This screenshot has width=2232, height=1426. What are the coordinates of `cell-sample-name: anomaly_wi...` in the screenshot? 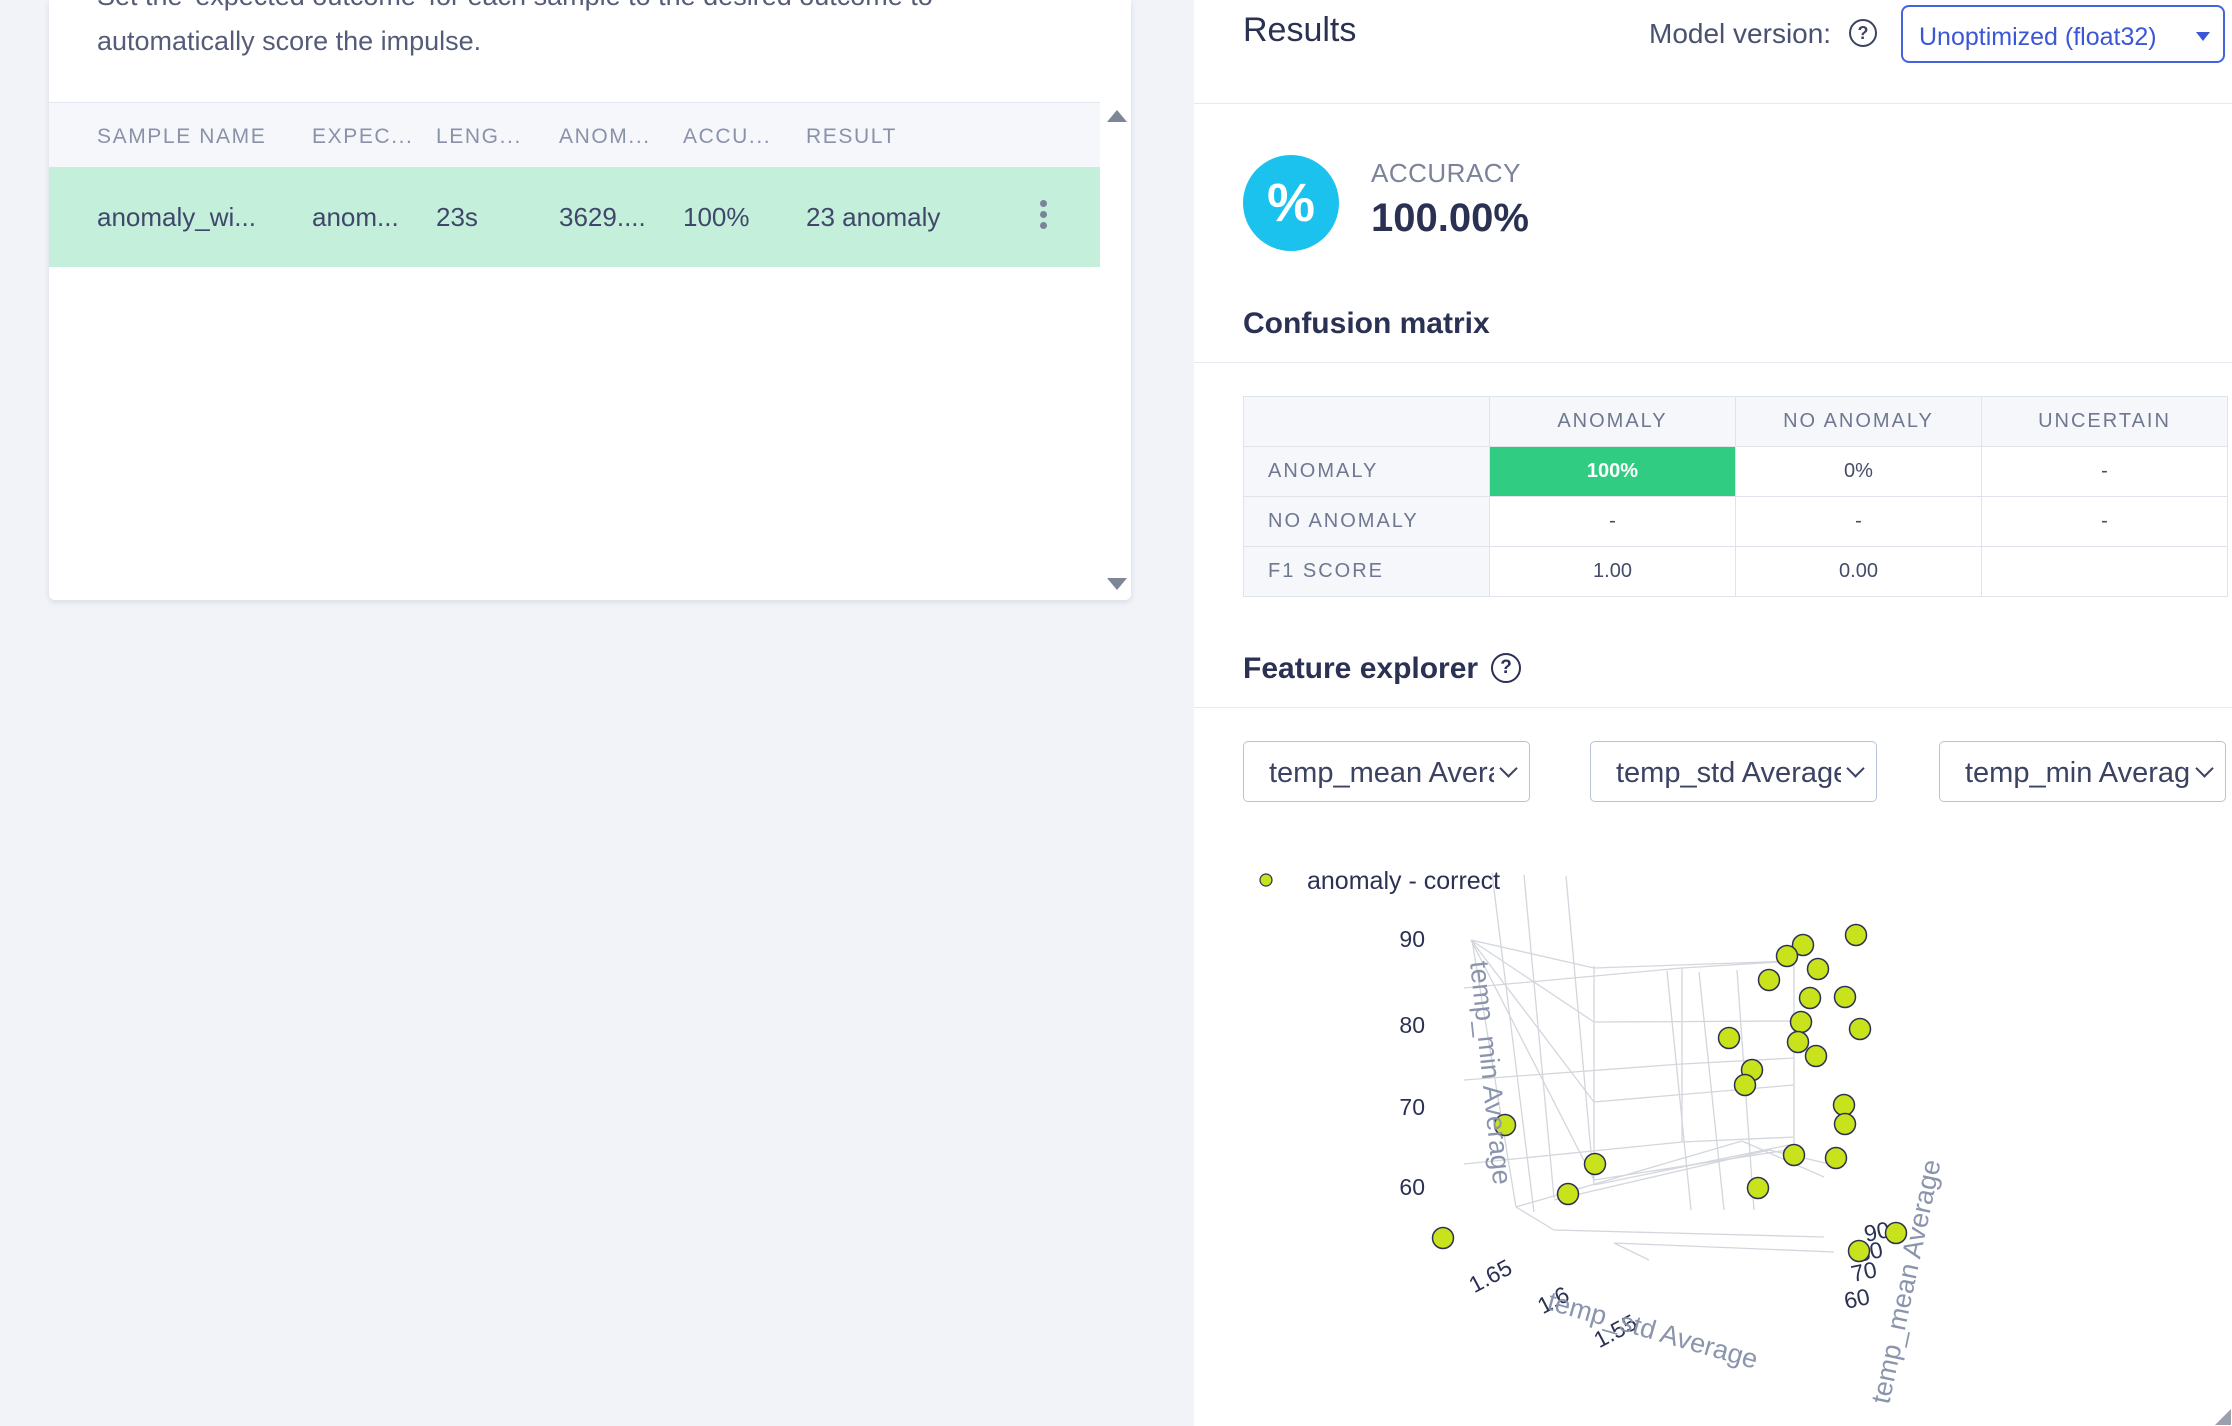 It's located at (176, 217).